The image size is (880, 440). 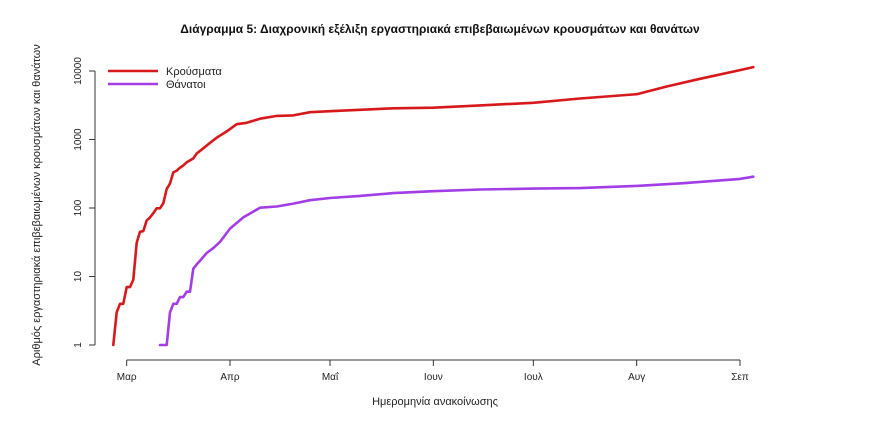 I want to click on y-tick-label: 1000, so click(x=78, y=139).